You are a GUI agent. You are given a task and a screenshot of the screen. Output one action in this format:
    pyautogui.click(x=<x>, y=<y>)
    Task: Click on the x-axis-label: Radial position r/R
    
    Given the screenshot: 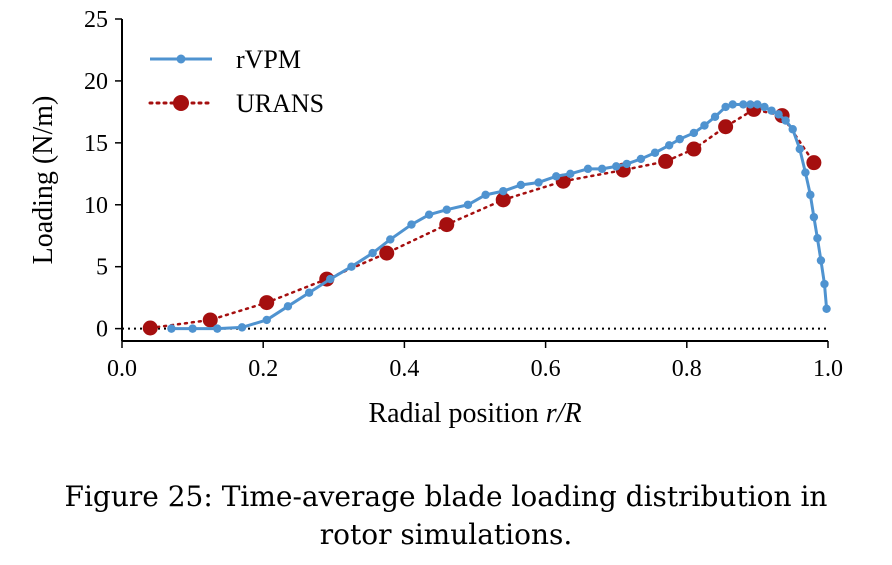 What is the action you would take?
    pyautogui.click(x=474, y=413)
    